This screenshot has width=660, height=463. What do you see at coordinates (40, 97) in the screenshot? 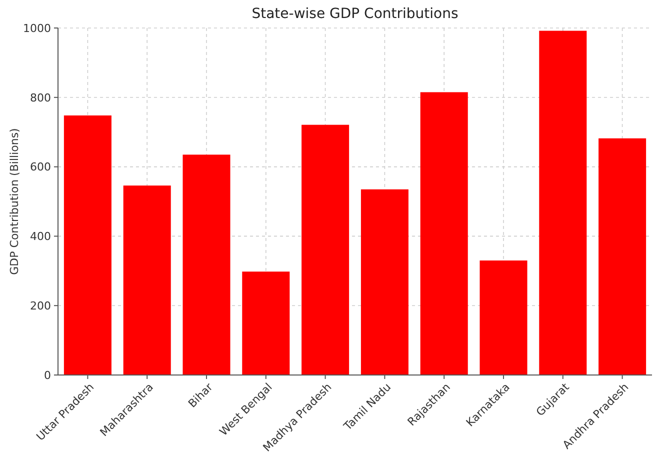
I see `y-tick-label: 800` at bounding box center [40, 97].